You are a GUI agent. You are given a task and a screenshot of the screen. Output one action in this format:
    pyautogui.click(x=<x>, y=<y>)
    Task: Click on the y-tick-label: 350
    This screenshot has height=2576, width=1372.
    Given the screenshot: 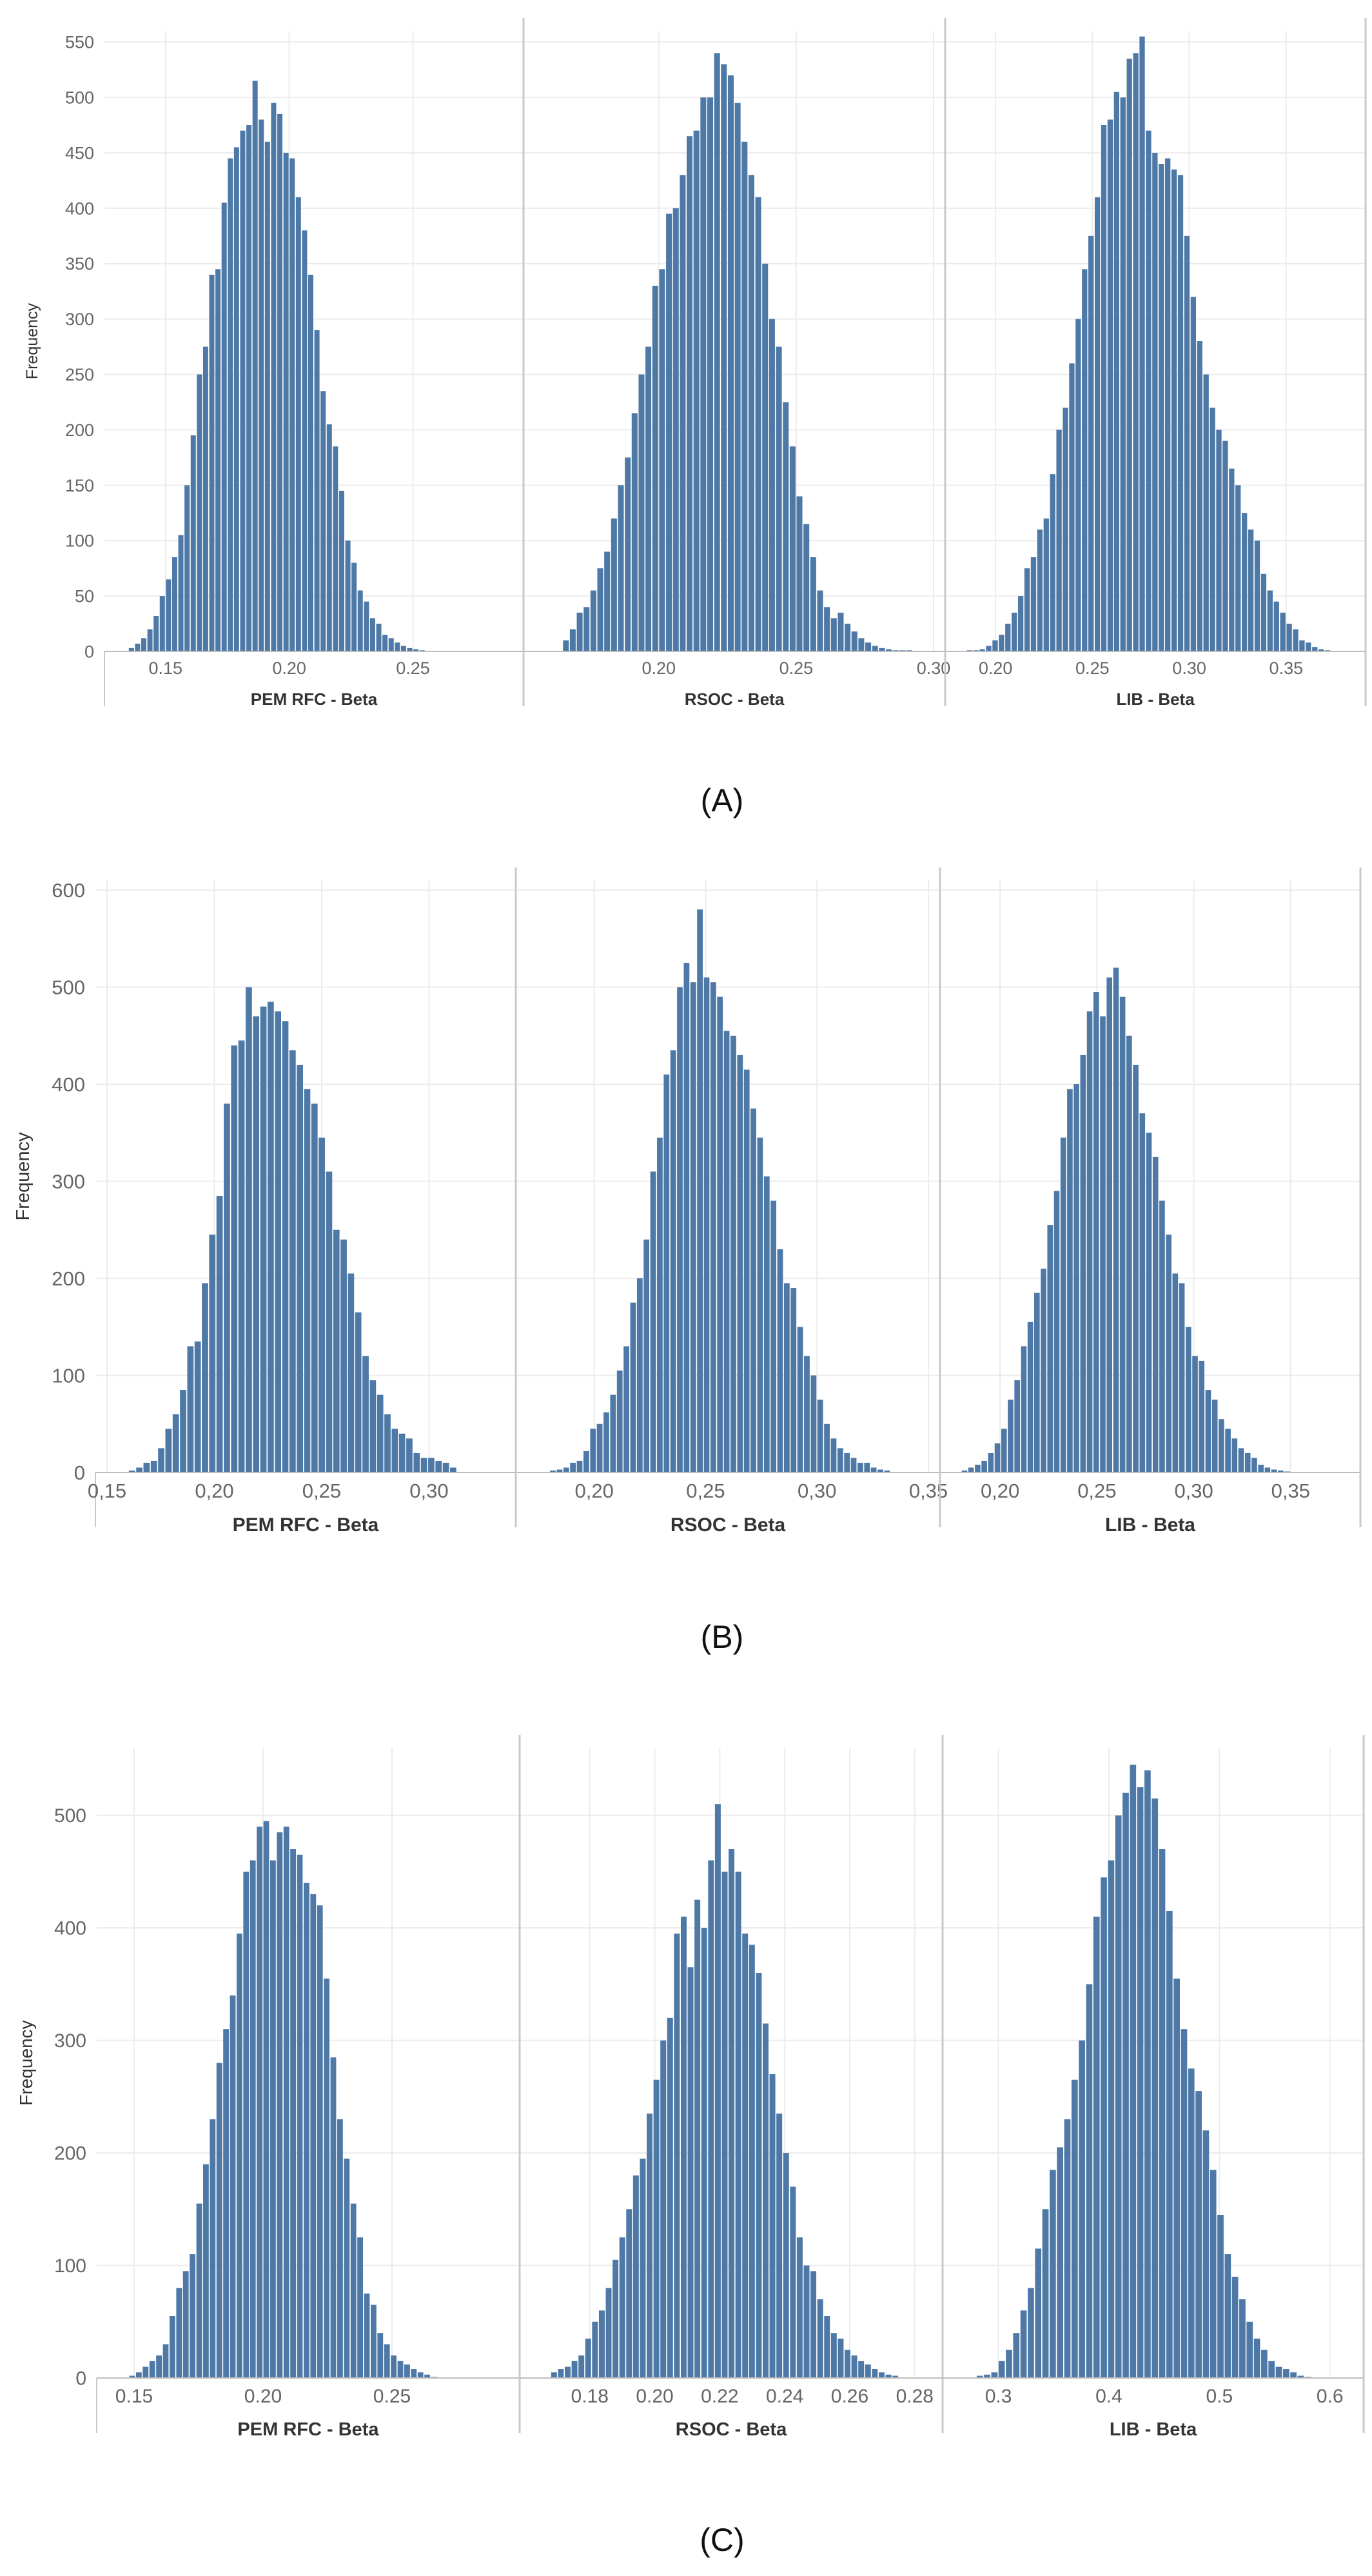 What is the action you would take?
    pyautogui.click(x=79, y=263)
    